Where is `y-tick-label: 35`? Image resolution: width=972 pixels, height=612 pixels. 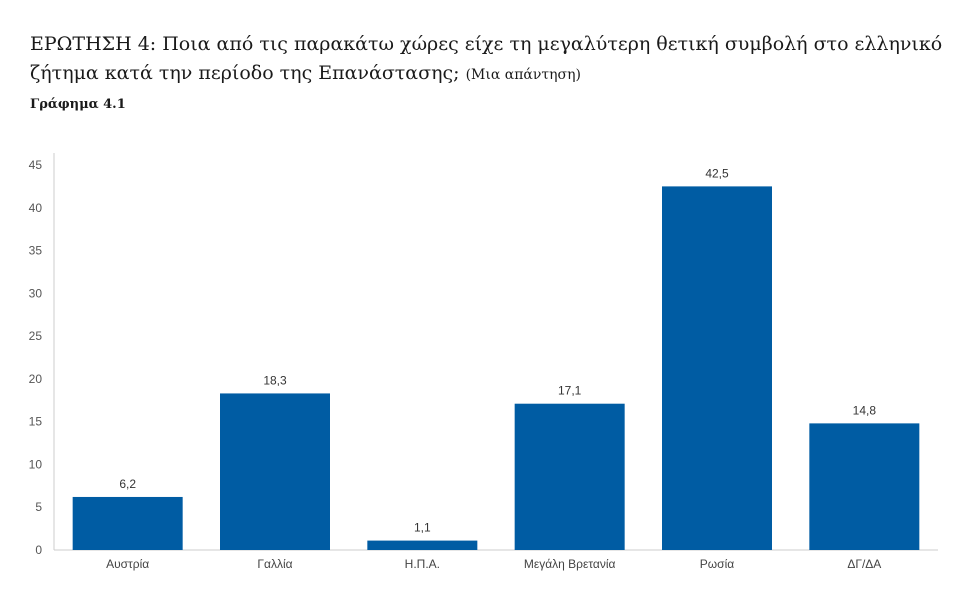
y-tick-label: 35 is located at coordinates (36, 251).